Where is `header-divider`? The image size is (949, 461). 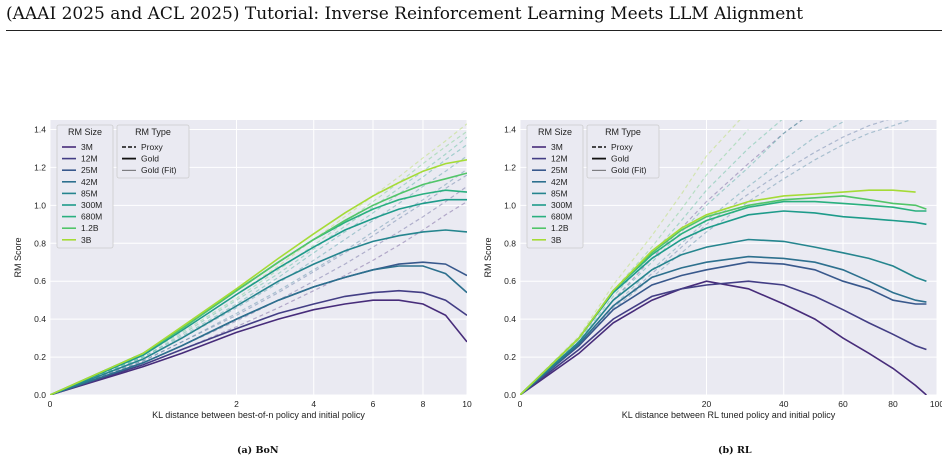 header-divider is located at coordinates (474, 30).